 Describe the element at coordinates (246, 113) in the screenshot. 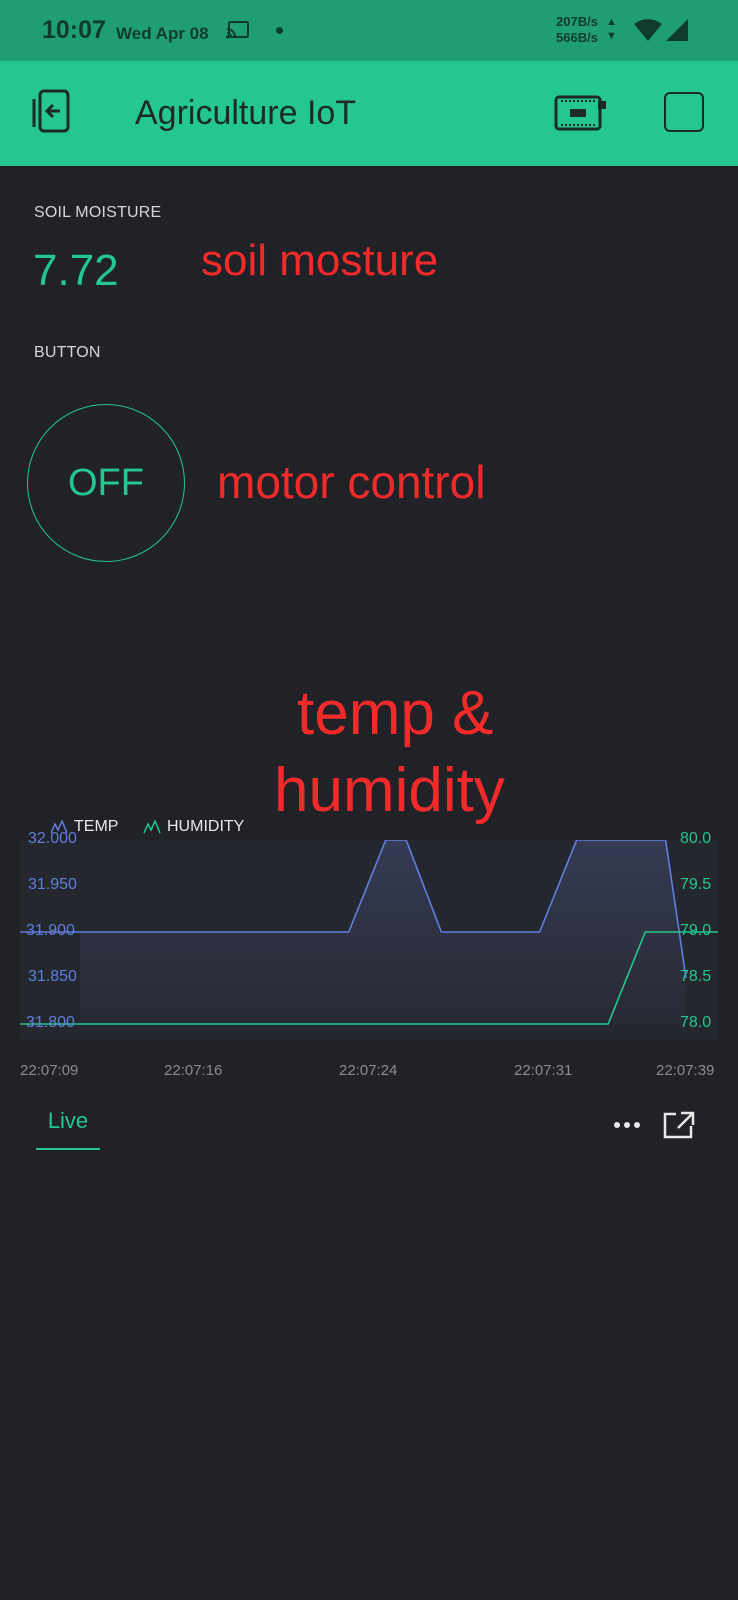

I see `app-title: Agriculture IoT` at that location.